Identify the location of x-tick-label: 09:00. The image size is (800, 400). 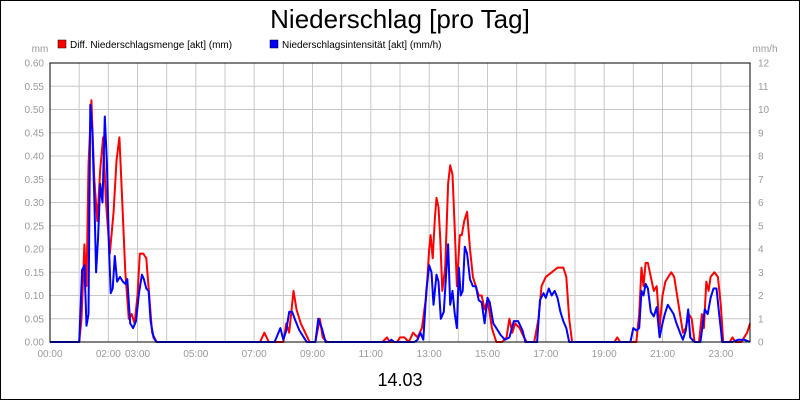
(312, 354).